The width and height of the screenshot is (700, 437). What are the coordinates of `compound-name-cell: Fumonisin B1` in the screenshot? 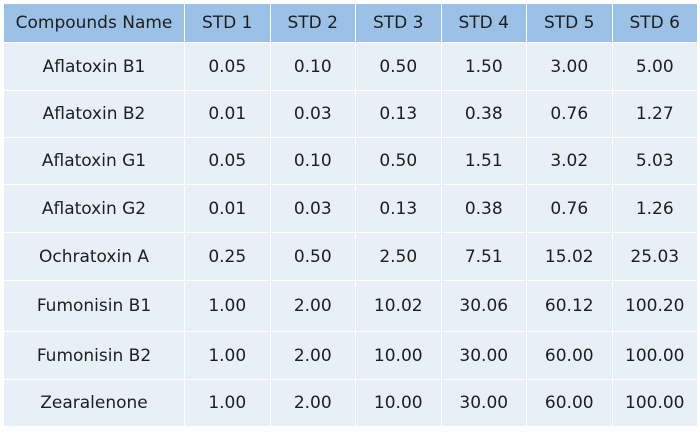 It's located at (94, 306).